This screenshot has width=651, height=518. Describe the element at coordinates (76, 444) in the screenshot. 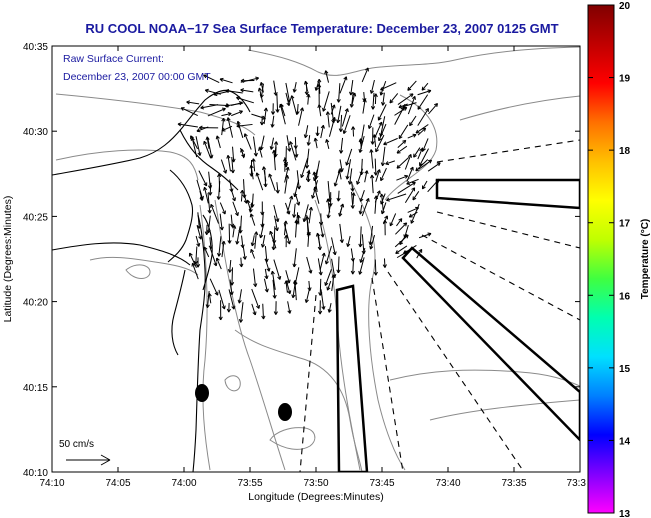

I see `scale-bar-label: 50 cm/s` at that location.